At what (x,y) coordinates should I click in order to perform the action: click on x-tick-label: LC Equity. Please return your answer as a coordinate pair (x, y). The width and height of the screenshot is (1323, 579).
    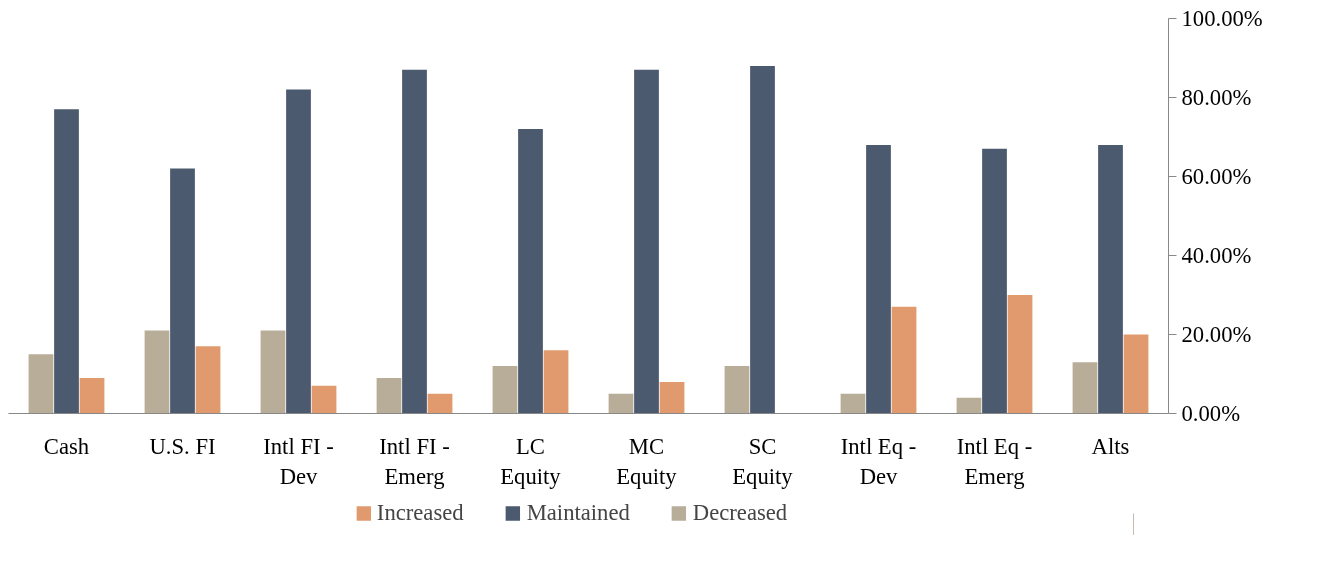
    Looking at the image, I should click on (531, 461).